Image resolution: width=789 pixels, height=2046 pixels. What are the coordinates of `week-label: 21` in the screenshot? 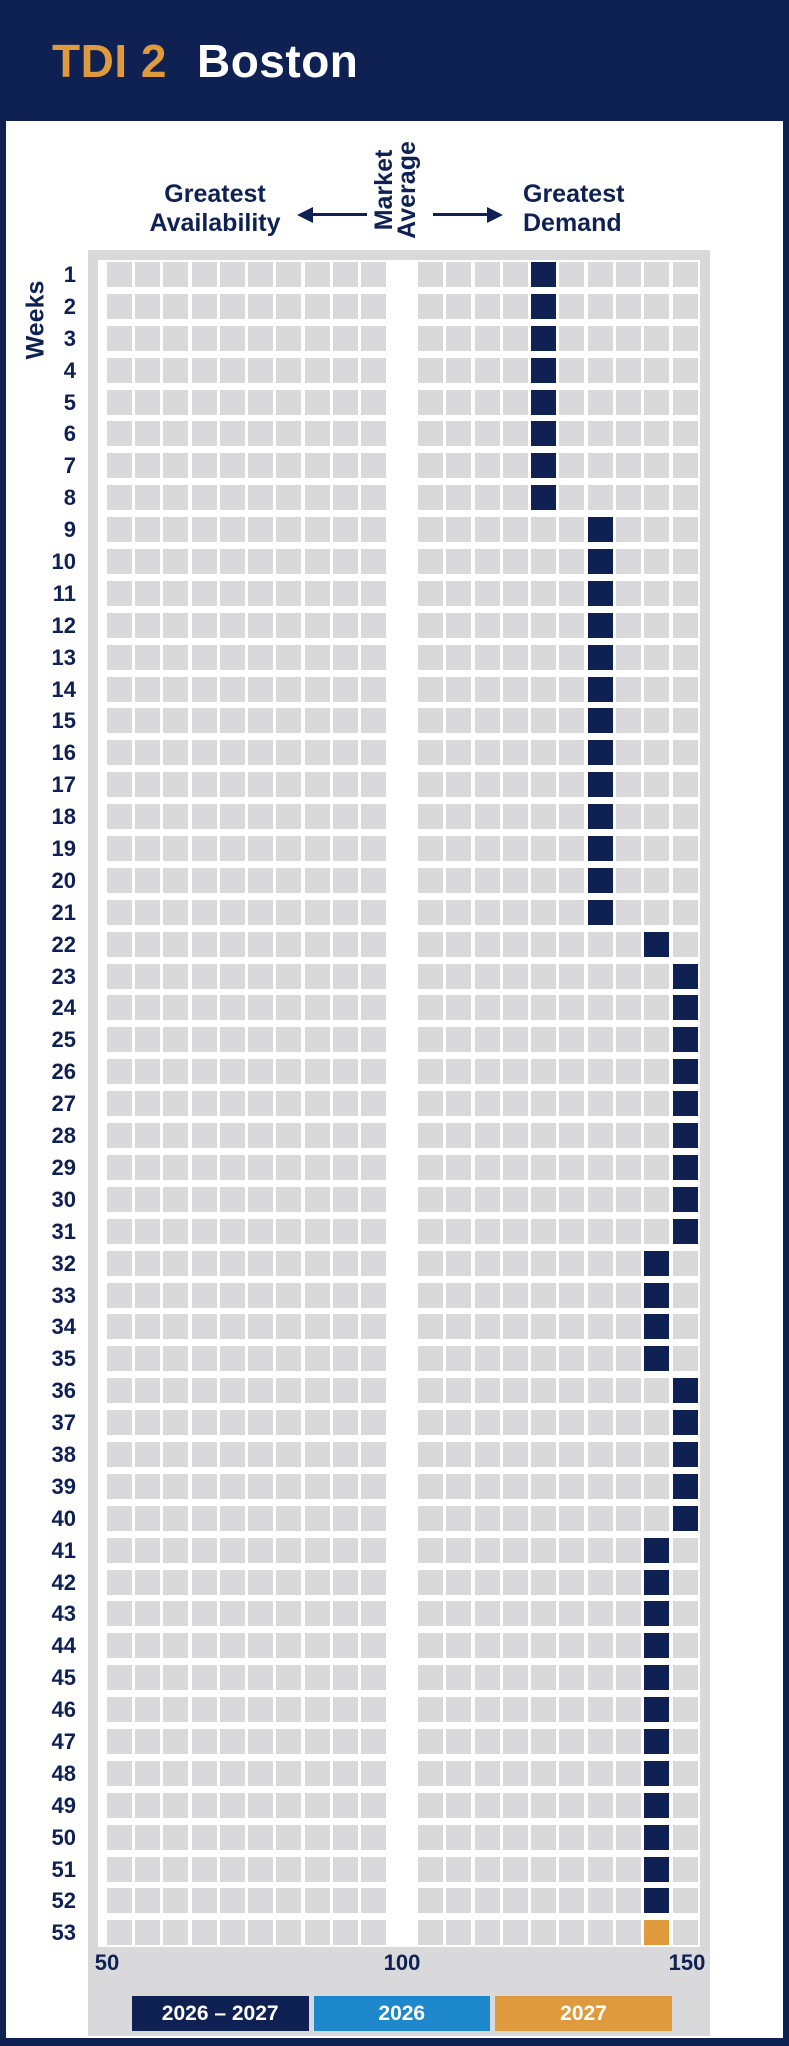 It's located at (63, 912).